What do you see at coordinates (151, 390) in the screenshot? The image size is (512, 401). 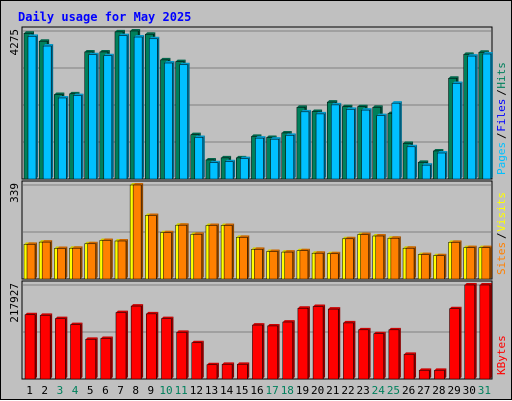 I see `x-tick-label: 9` at bounding box center [151, 390].